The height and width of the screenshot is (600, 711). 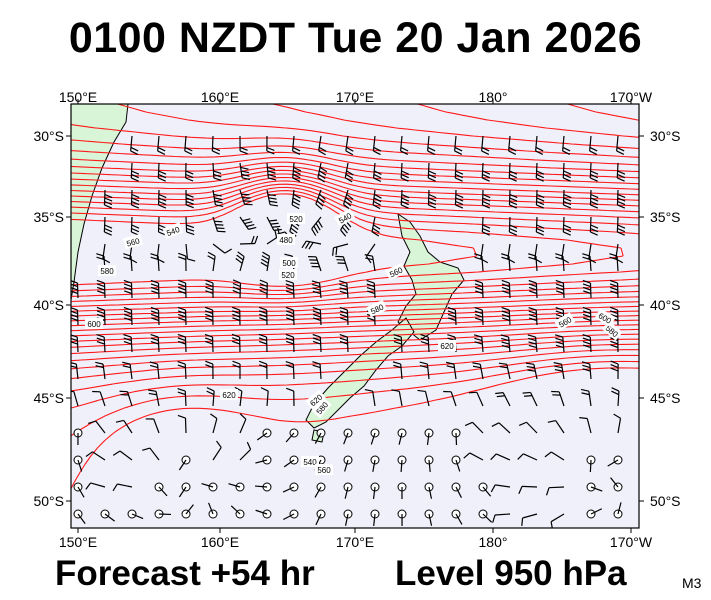 What do you see at coordinates (447, 346) in the screenshot?
I see `contour-label-text: 620` at bounding box center [447, 346].